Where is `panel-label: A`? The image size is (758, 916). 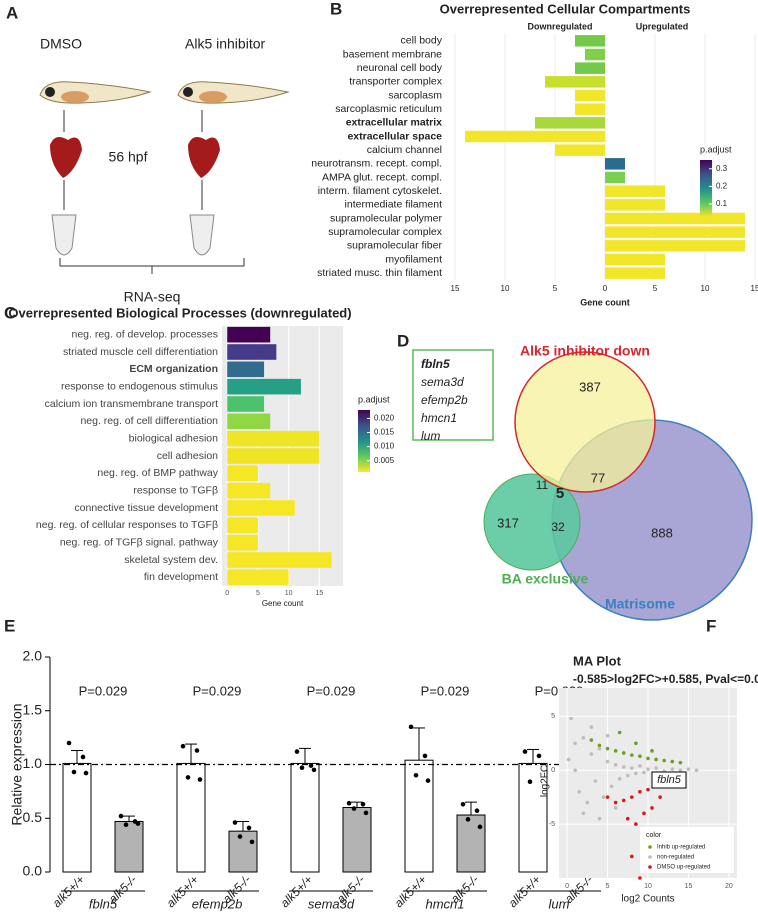 panel-label: A is located at coordinates (12, 12).